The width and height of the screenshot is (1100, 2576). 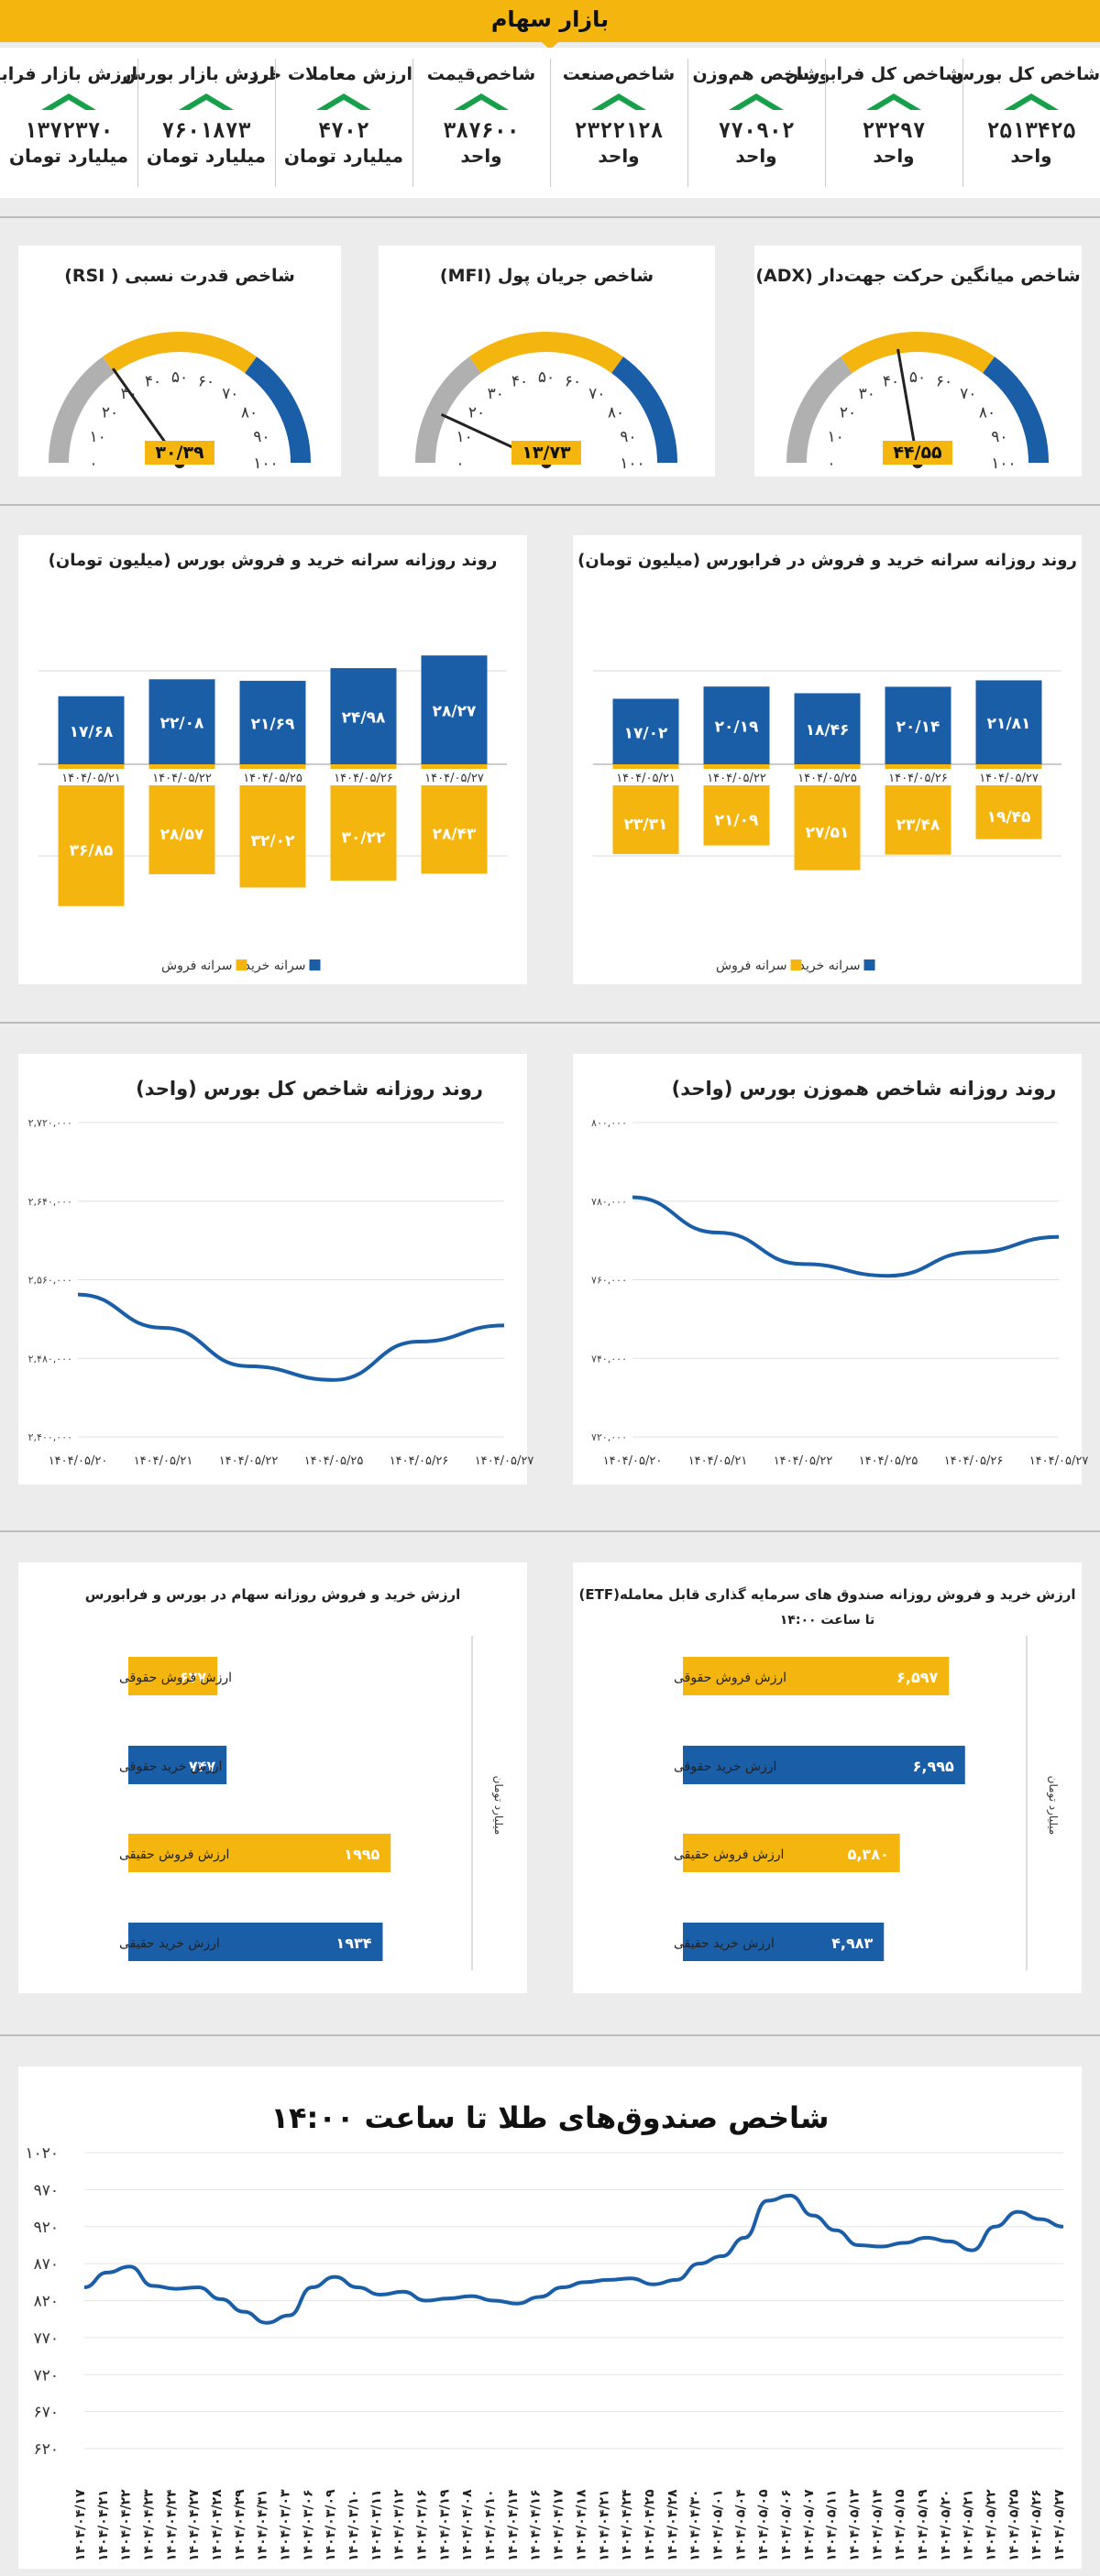 I want to click on x-tick-label: ۱۴۰۴/۰۵/۰۷, so click(x=809, y=2525).